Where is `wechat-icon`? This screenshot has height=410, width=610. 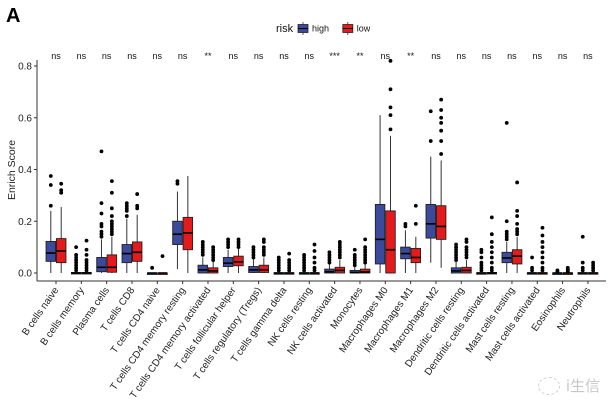
wechat-icon is located at coordinates (548, 385).